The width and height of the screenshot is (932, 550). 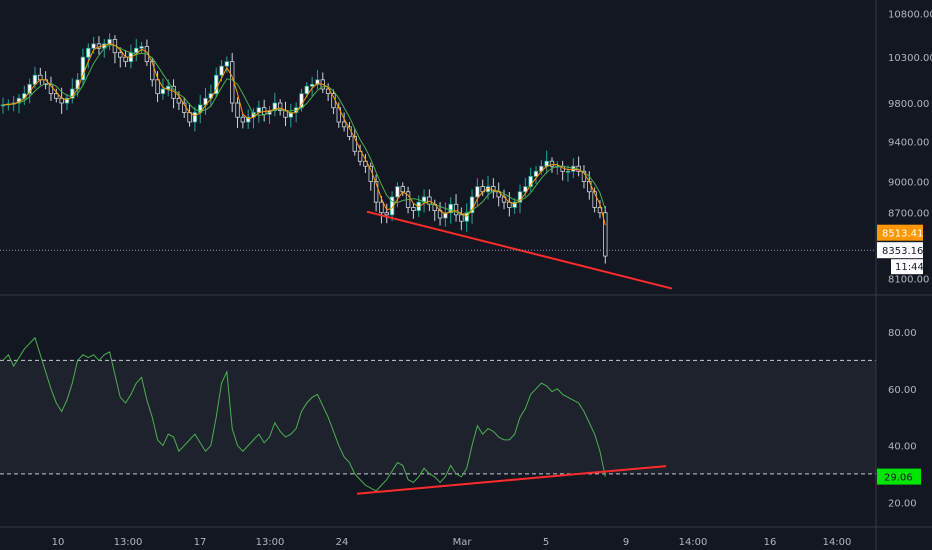 I want to click on price-axis-tick-label: 10300.00, so click(x=910, y=58).